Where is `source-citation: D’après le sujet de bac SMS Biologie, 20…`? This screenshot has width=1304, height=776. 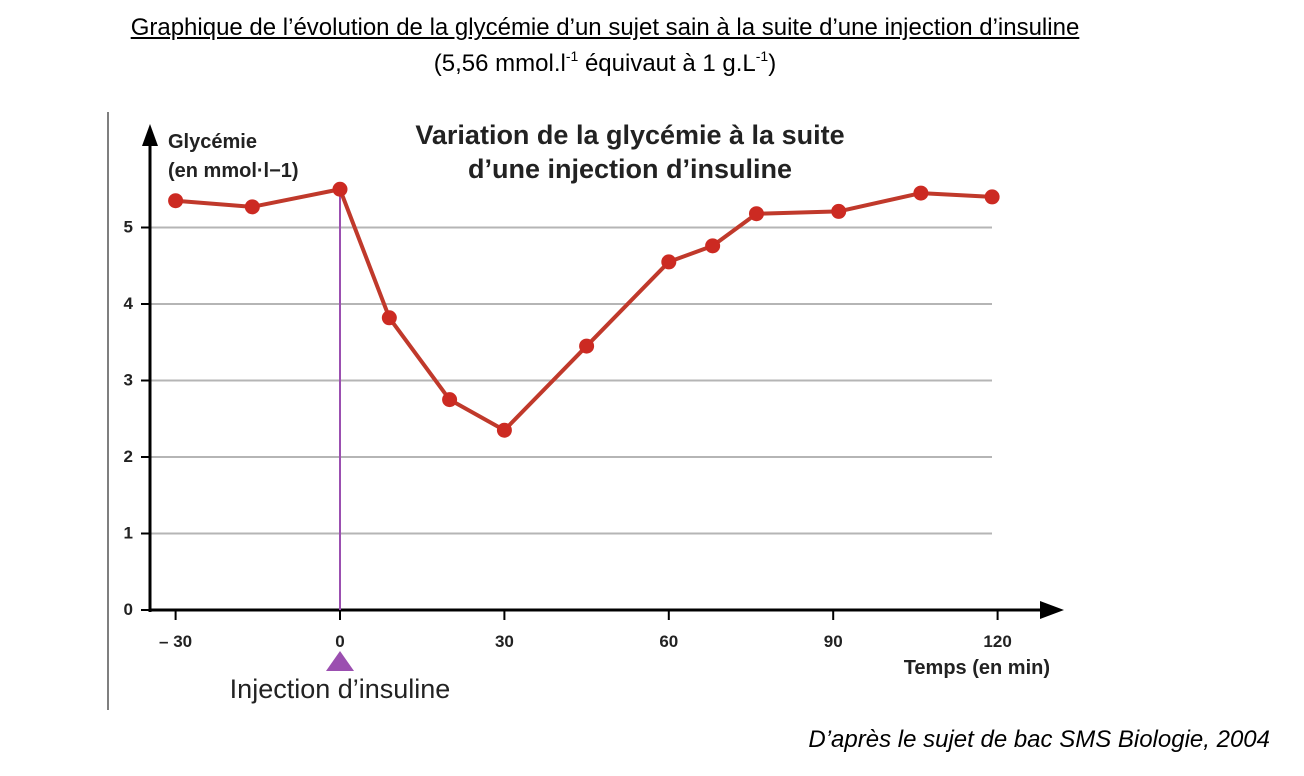 source-citation: D’après le sujet de bac SMS Biologie, 20… is located at coordinates (1039, 739).